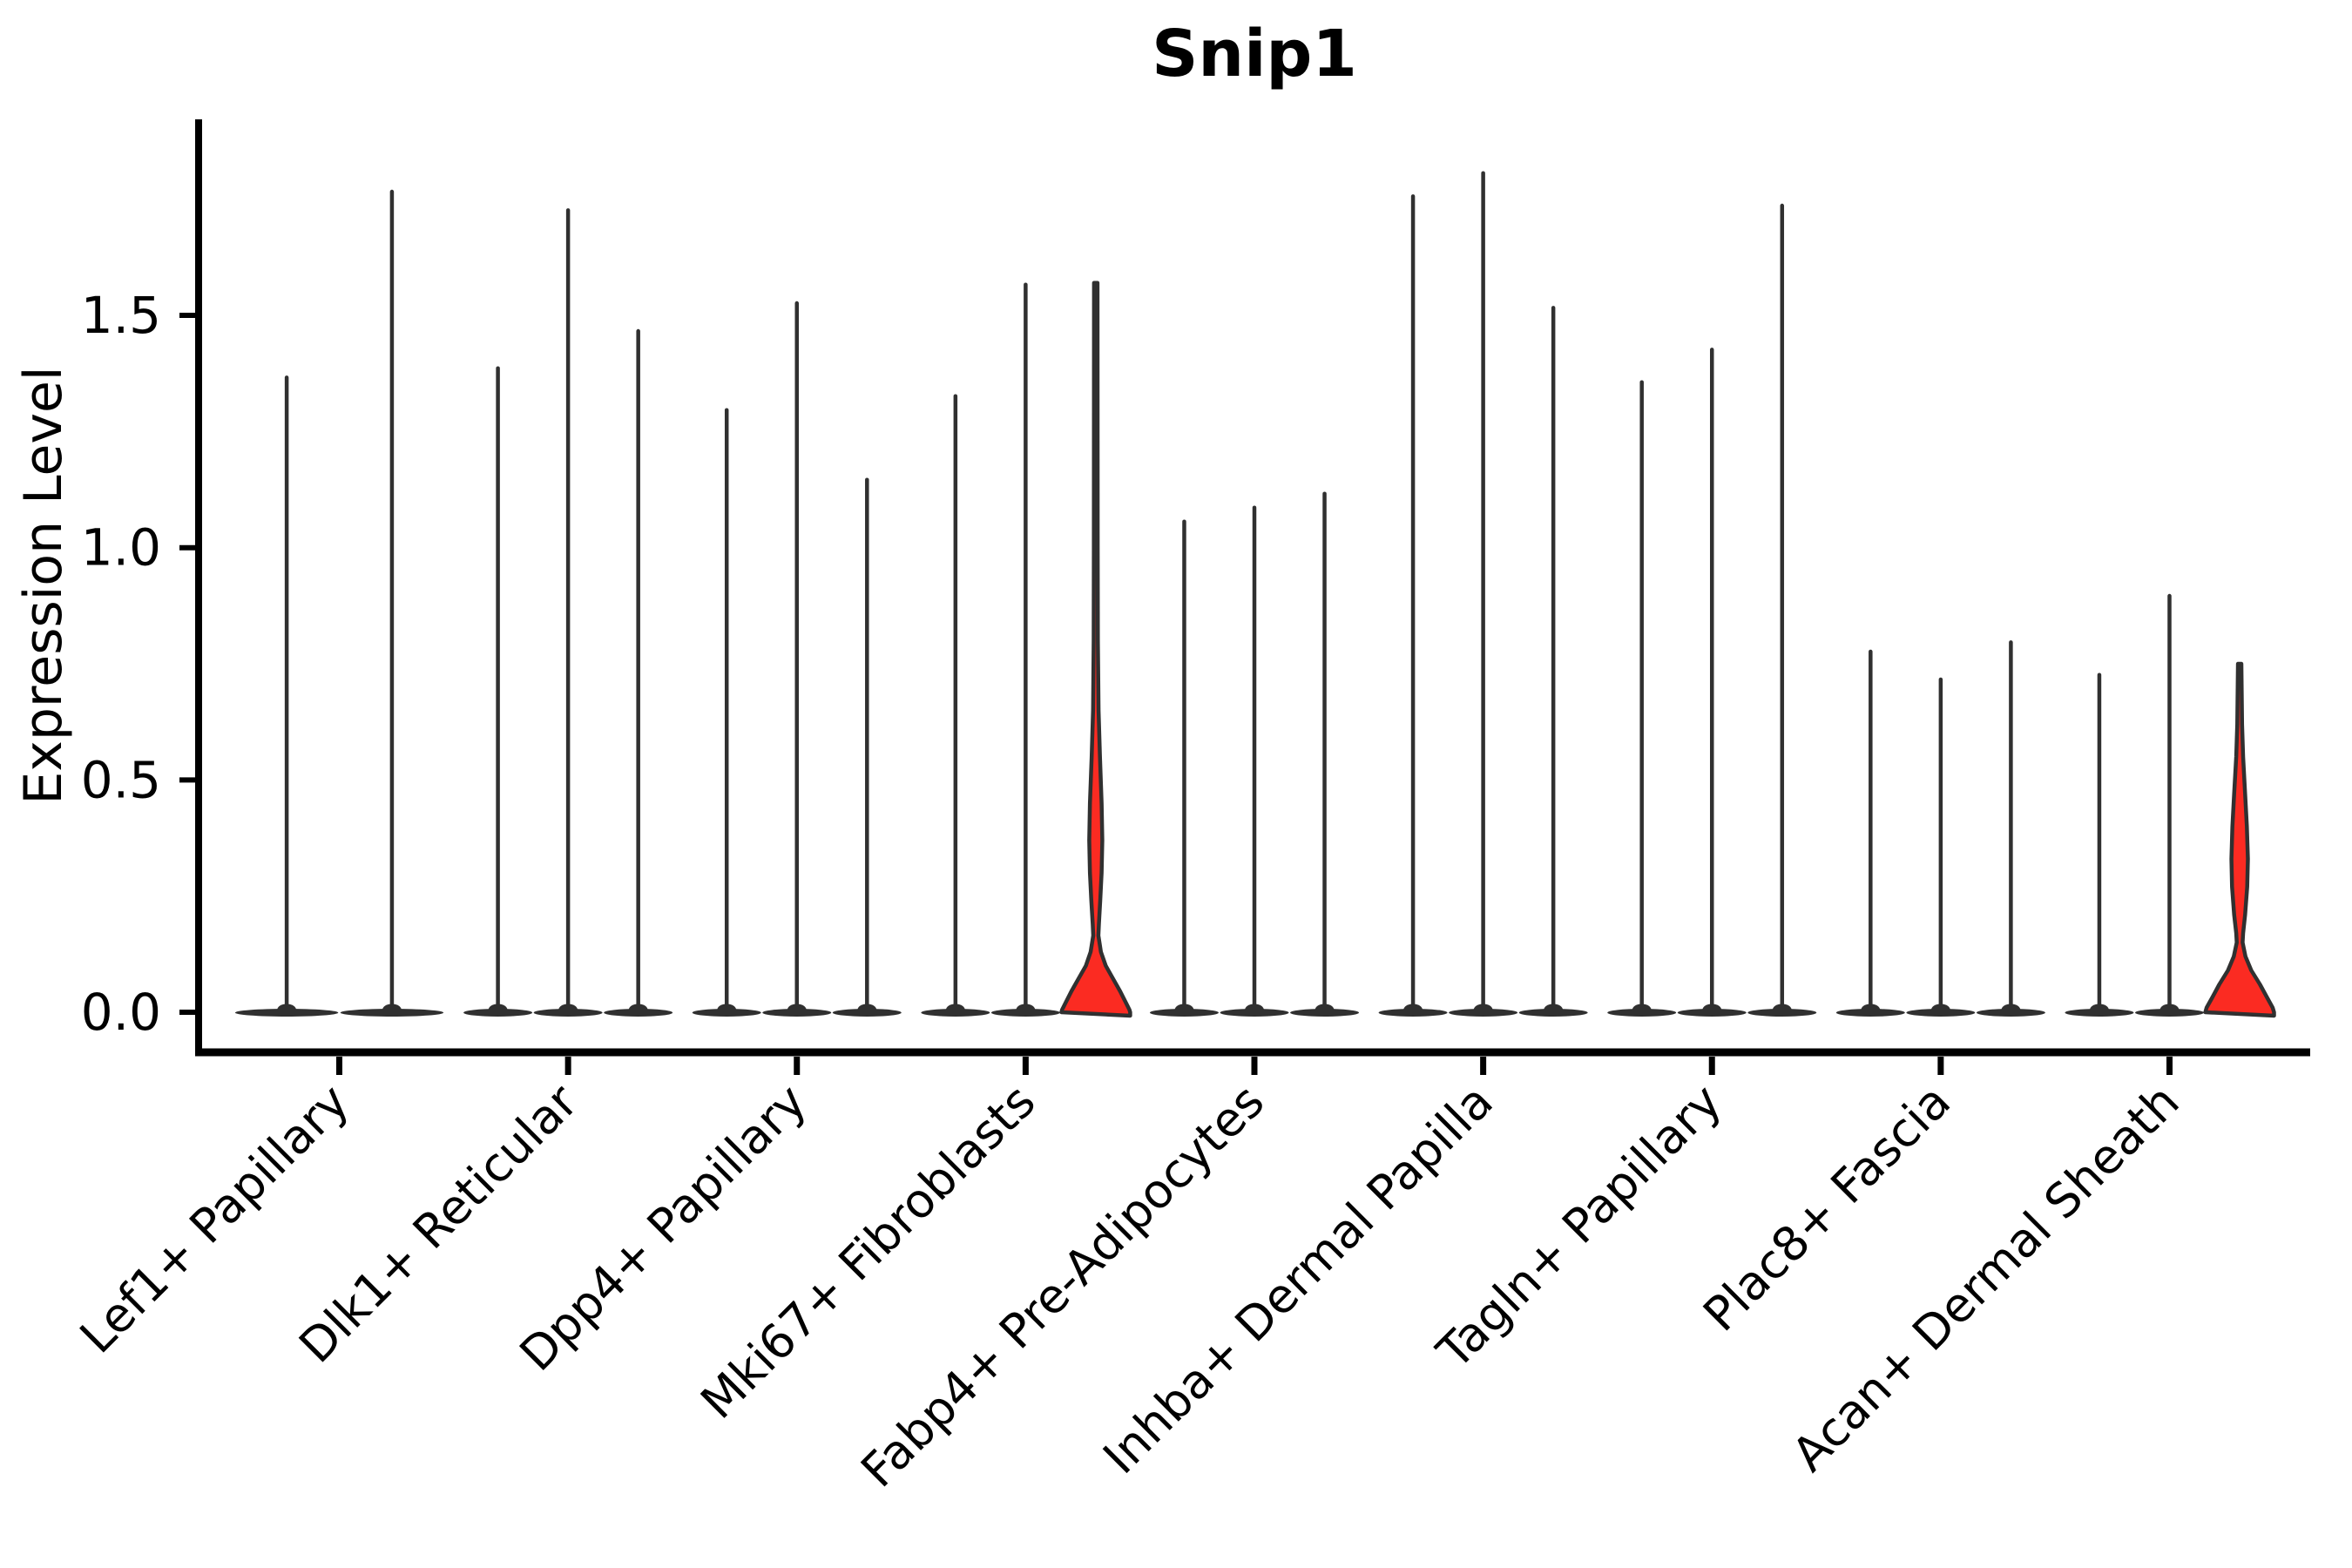 This screenshot has height=1568, width=2352. Describe the element at coordinates (1827, 1208) in the screenshot. I see `x-tick-label: Plac8+ Fascia` at that location.